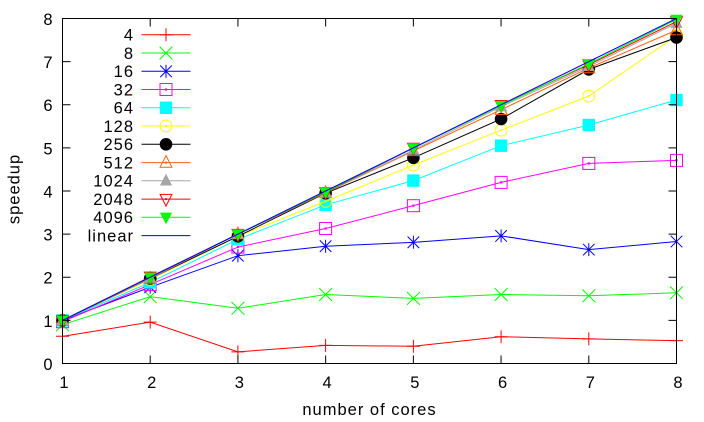 Image resolution: width=704 pixels, height=422 pixels. I want to click on svg-text: 512, so click(118, 164).